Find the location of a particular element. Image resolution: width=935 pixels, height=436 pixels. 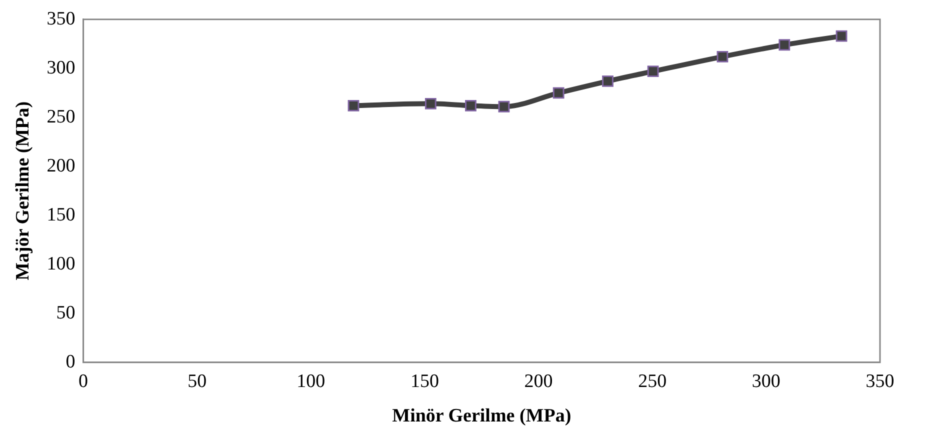

x-axis-title: Minör Gerilme (MPa) is located at coordinates (482, 416).